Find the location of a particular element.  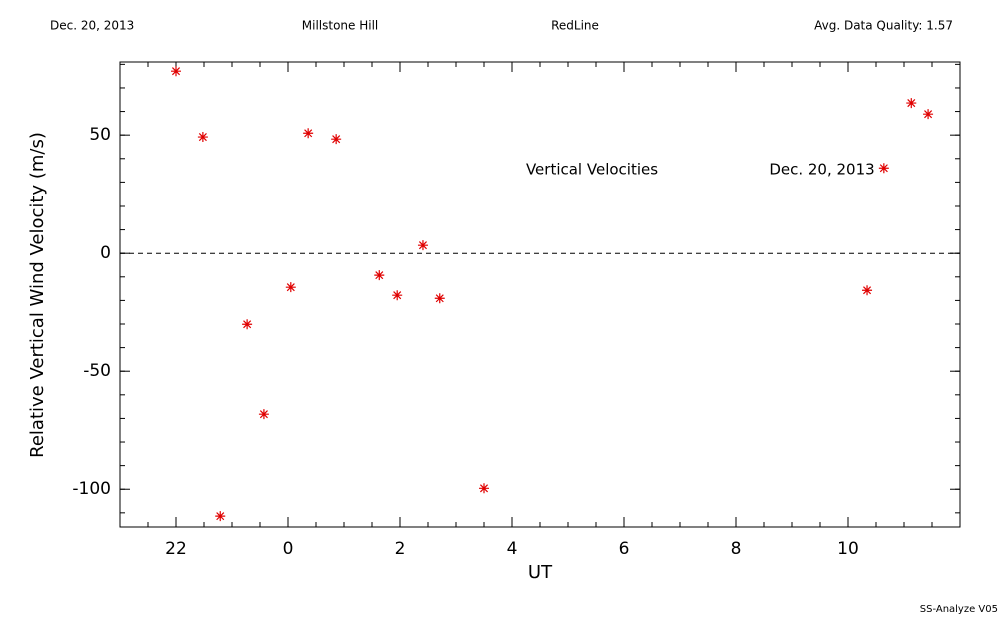

y-tick-label: -100 is located at coordinates (91, 489).